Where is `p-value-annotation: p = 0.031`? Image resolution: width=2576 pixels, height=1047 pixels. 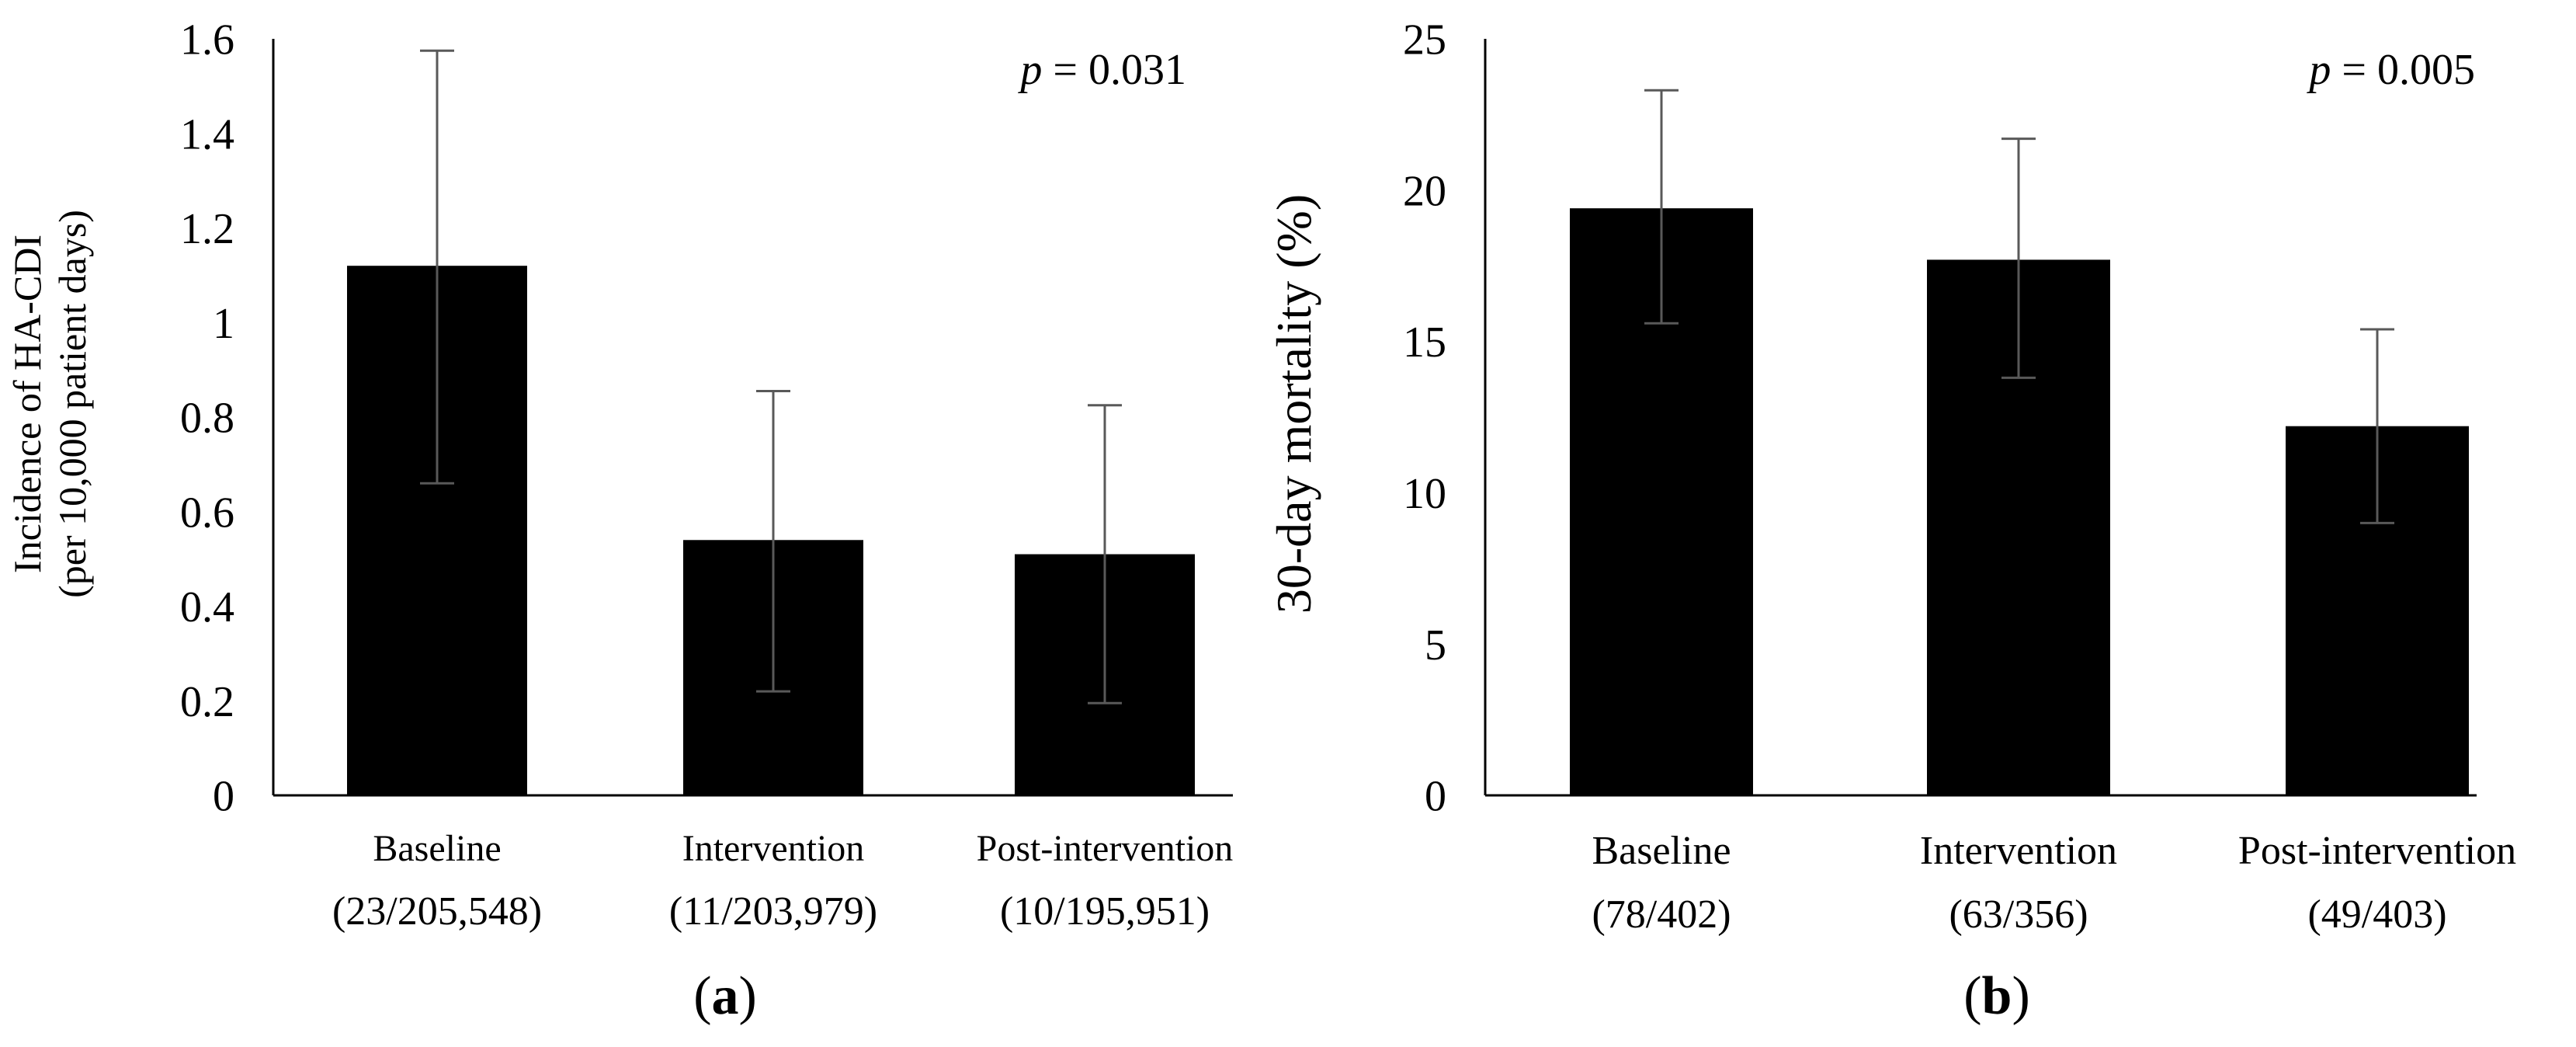
p-value-annotation: p = 0.031 is located at coordinates (1101, 70).